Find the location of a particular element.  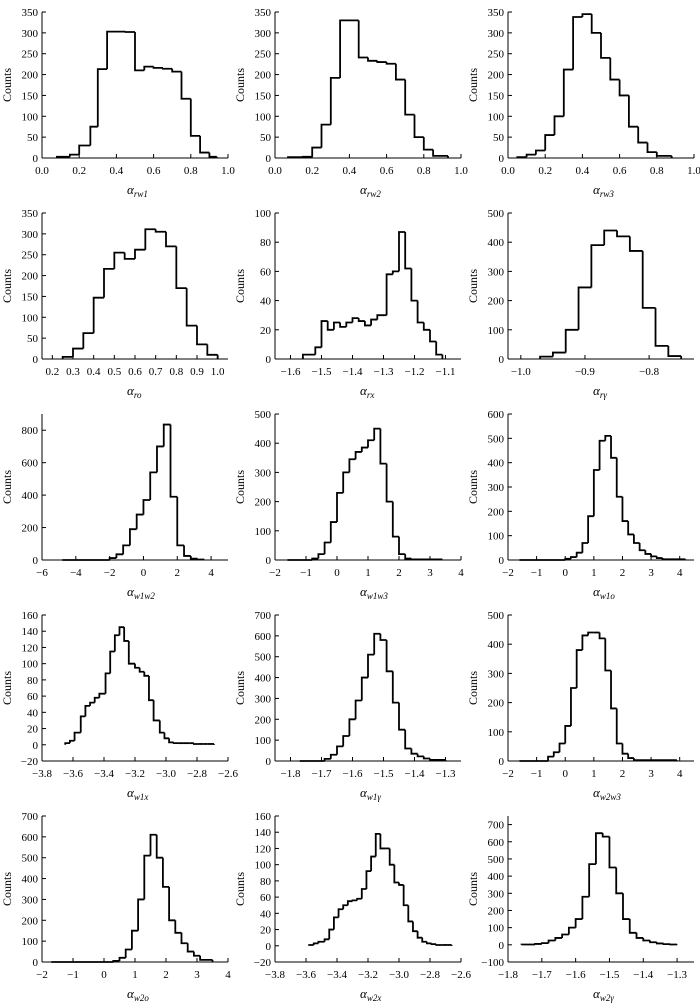

y-tick-label: 600 is located at coordinates (496, 843).